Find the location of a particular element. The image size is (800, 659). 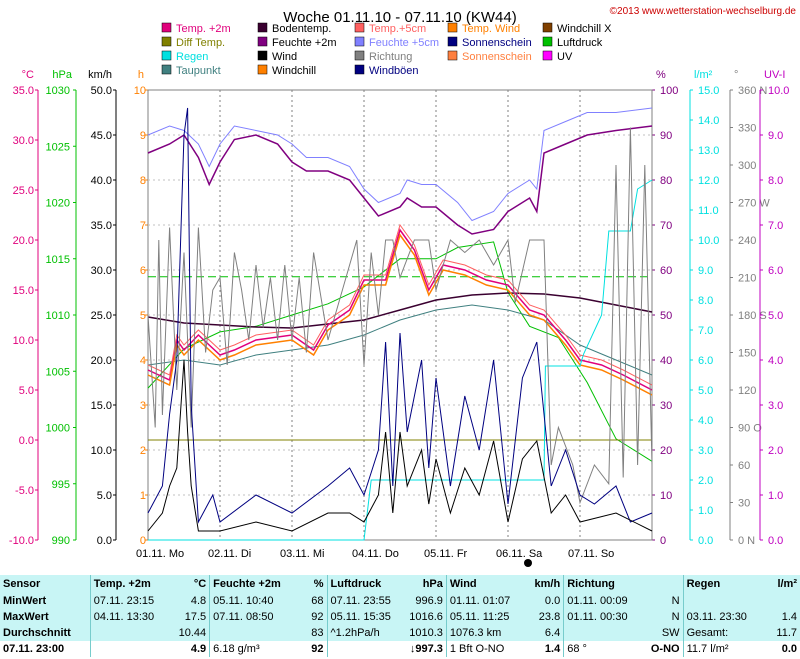

wind-tick-label: 10.0 is located at coordinates (101, 451).